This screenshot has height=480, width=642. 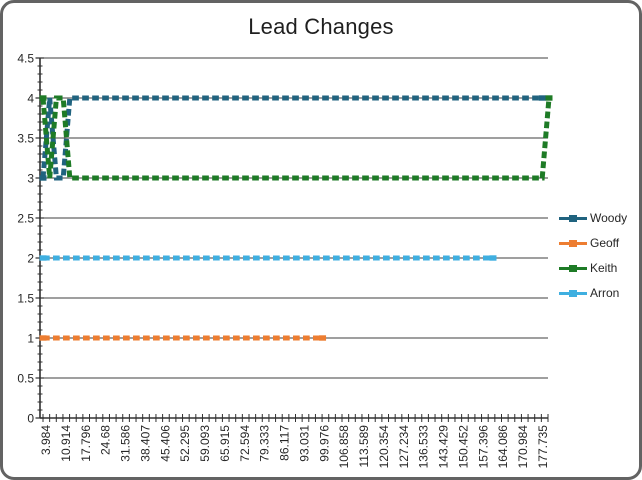 What do you see at coordinates (25, 138) in the screenshot?
I see `y-tick-label: 3.5` at bounding box center [25, 138].